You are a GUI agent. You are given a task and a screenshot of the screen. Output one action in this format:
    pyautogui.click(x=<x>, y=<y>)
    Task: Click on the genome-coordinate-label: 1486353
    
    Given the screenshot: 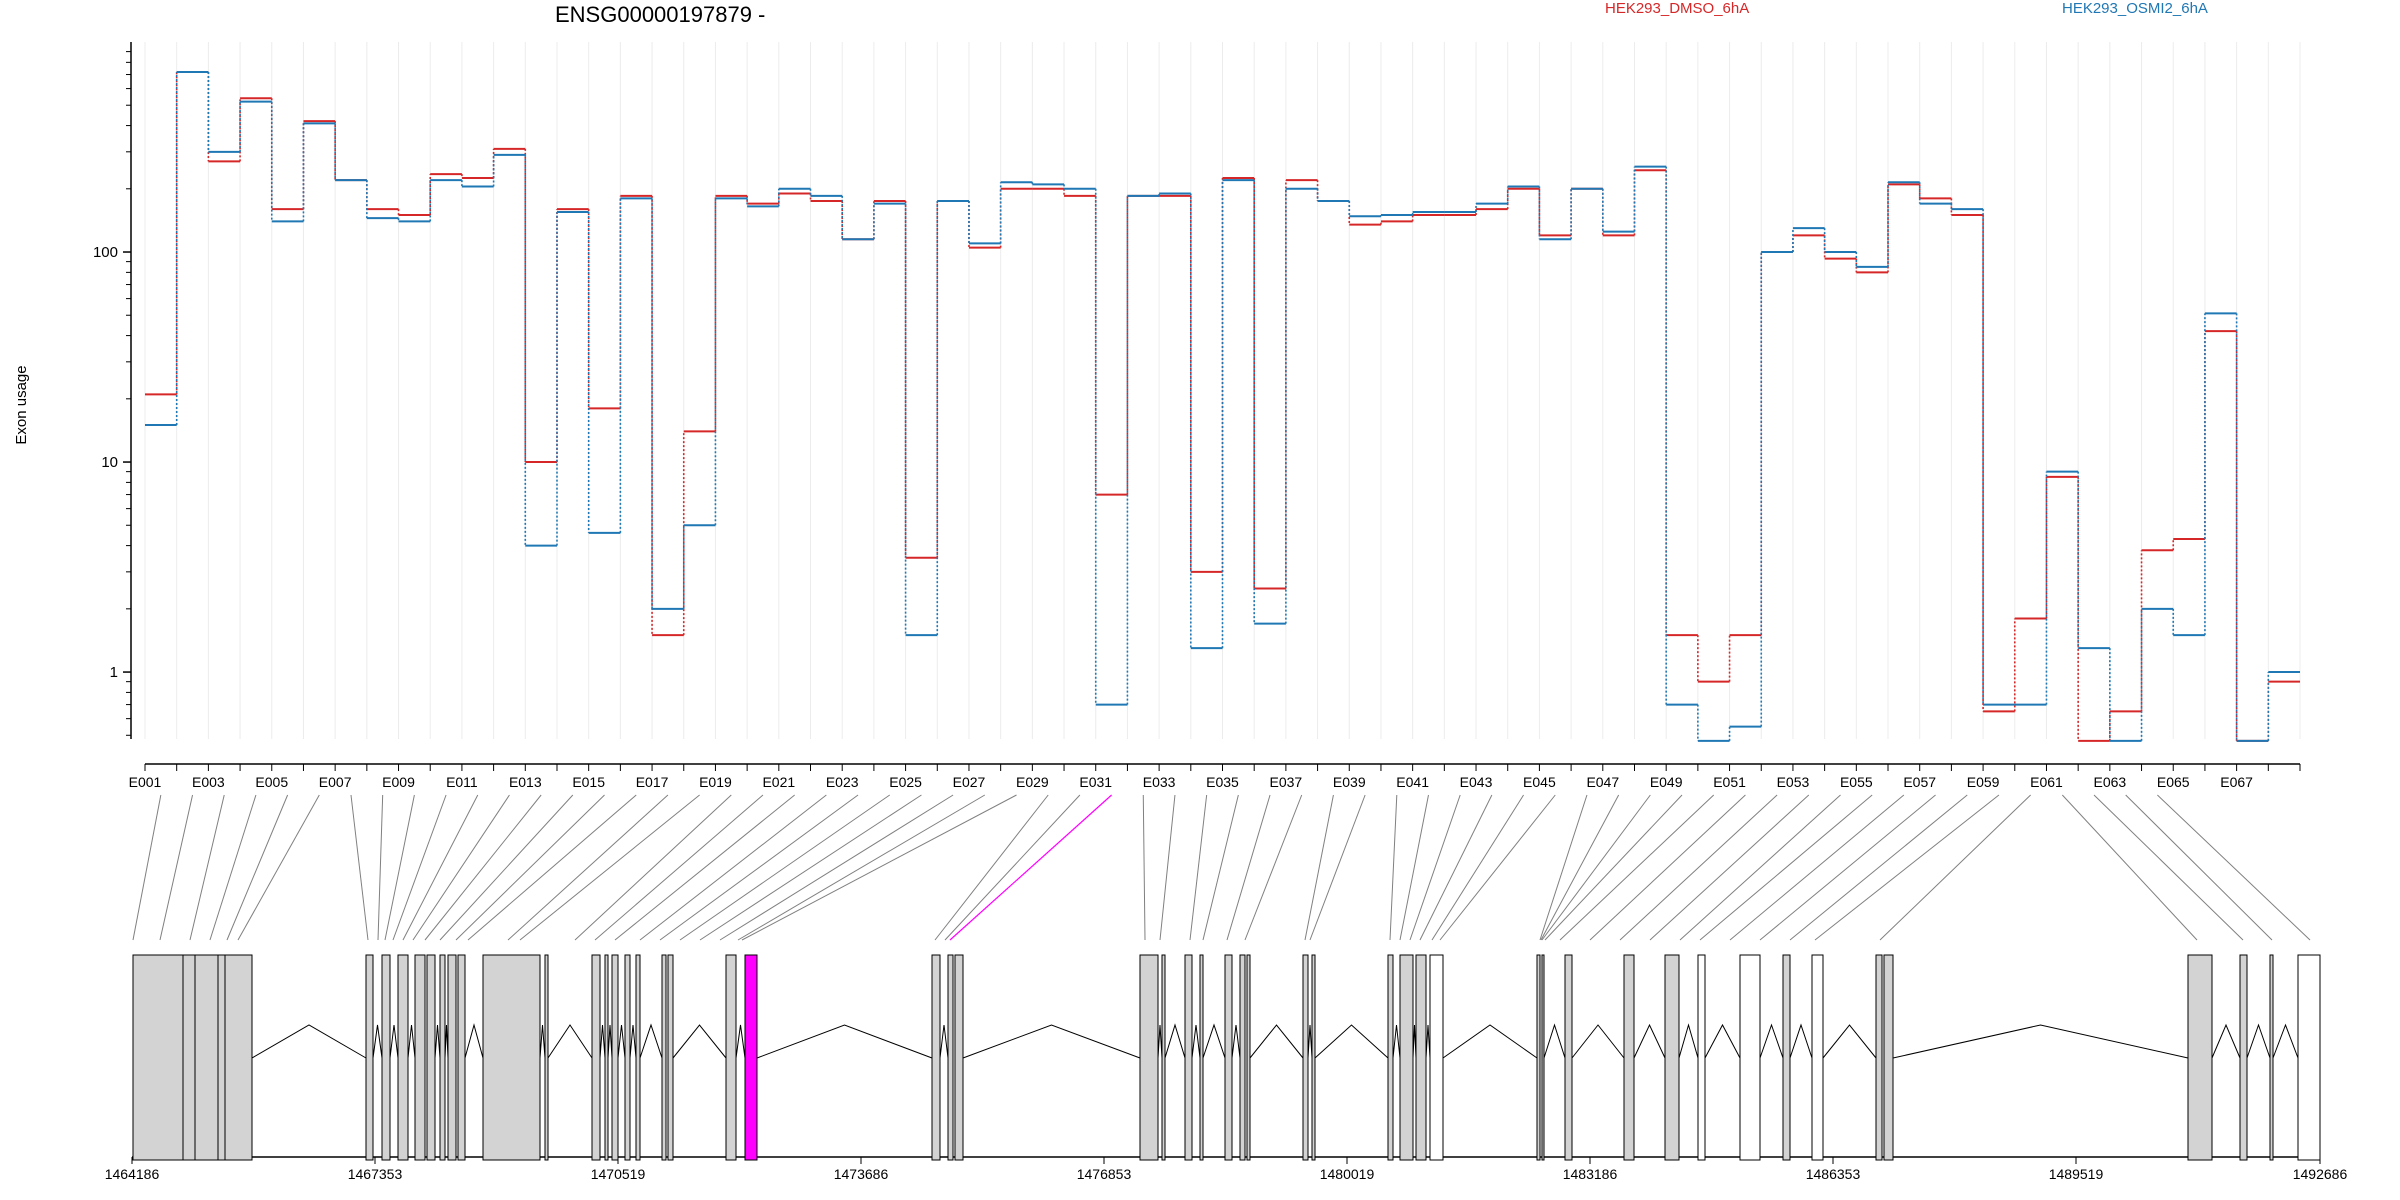 What is the action you would take?
    pyautogui.click(x=1833, y=1174)
    